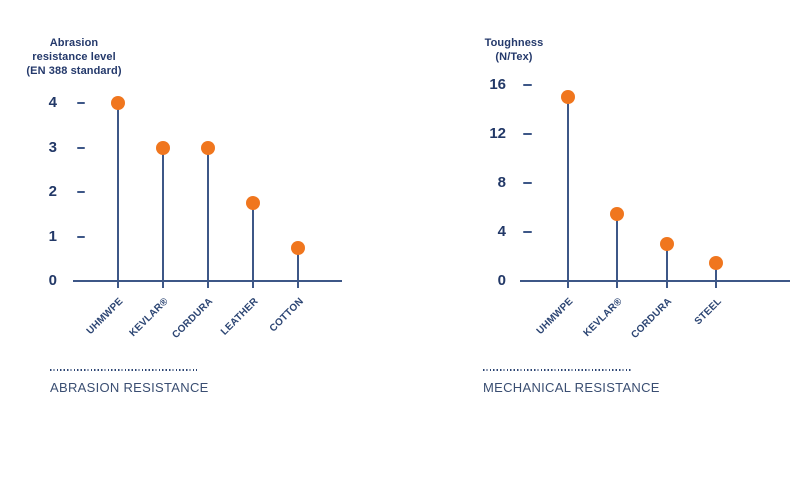 The height and width of the screenshot is (495, 800). Describe the element at coordinates (514, 43) in the screenshot. I see `right-chart-title-line1: Toughness` at that location.